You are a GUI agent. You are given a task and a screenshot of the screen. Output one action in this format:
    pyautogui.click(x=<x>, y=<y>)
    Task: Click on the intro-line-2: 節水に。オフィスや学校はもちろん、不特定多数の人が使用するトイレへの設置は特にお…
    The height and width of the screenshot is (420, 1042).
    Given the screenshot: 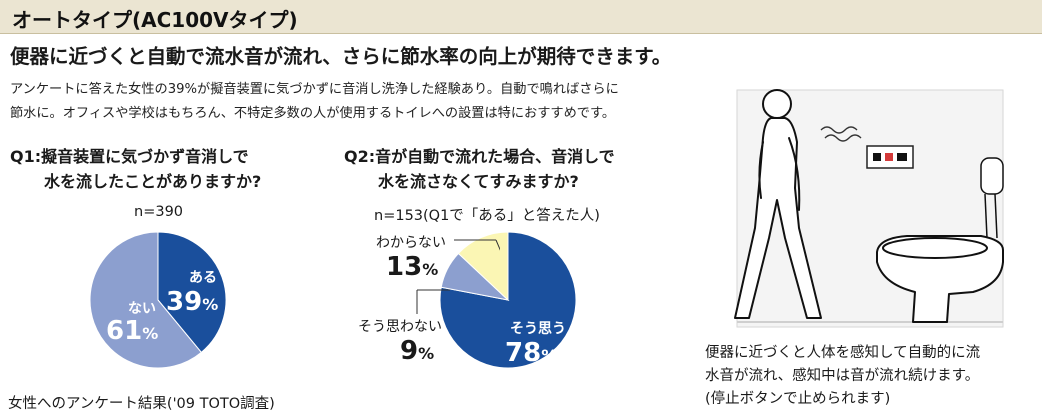 What is the action you would take?
    pyautogui.click(x=313, y=113)
    